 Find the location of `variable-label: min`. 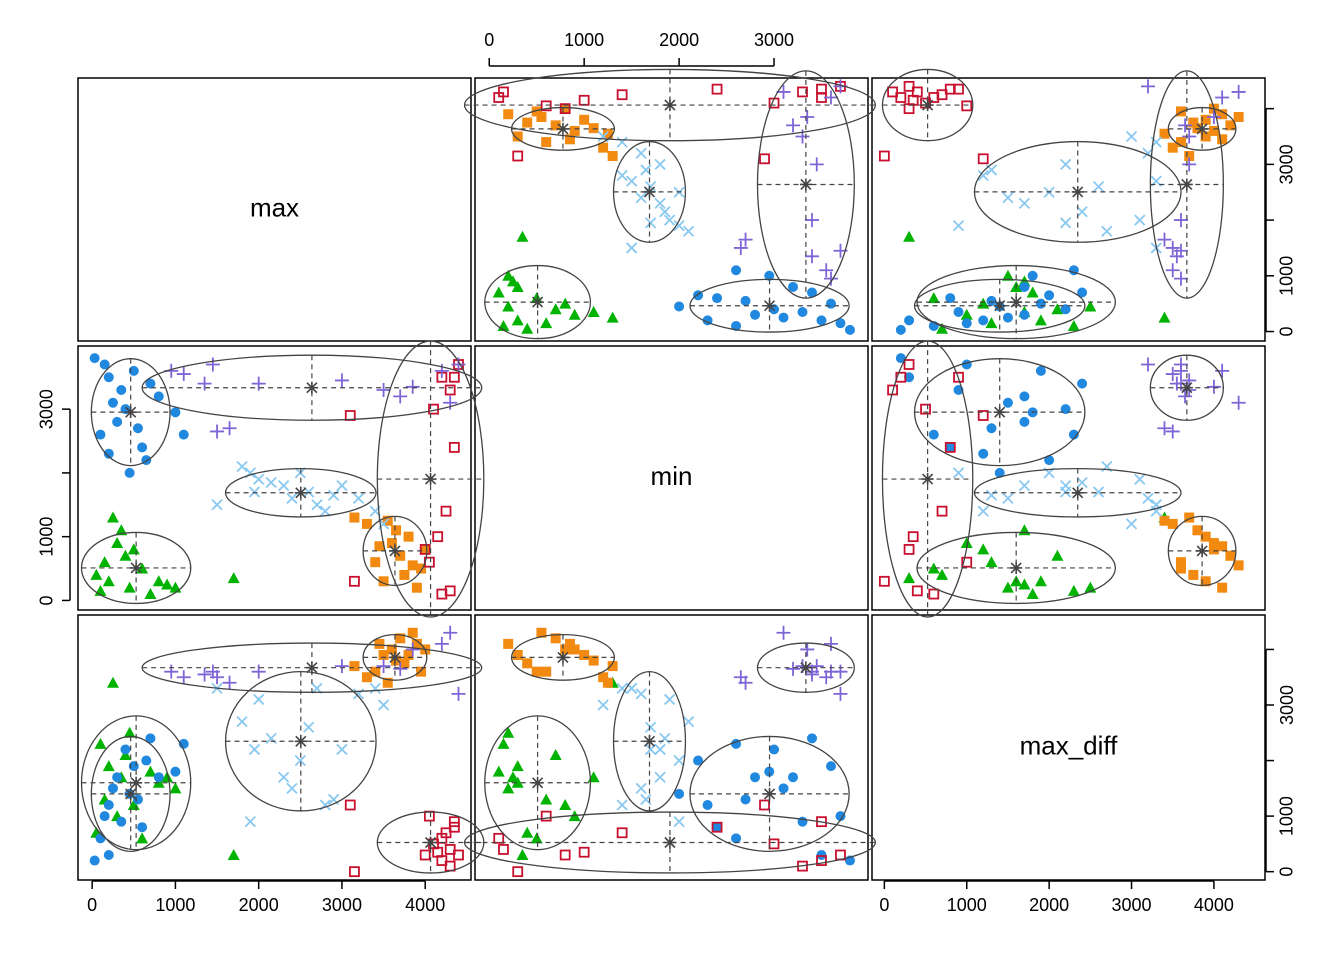

variable-label: min is located at coordinates (672, 476).